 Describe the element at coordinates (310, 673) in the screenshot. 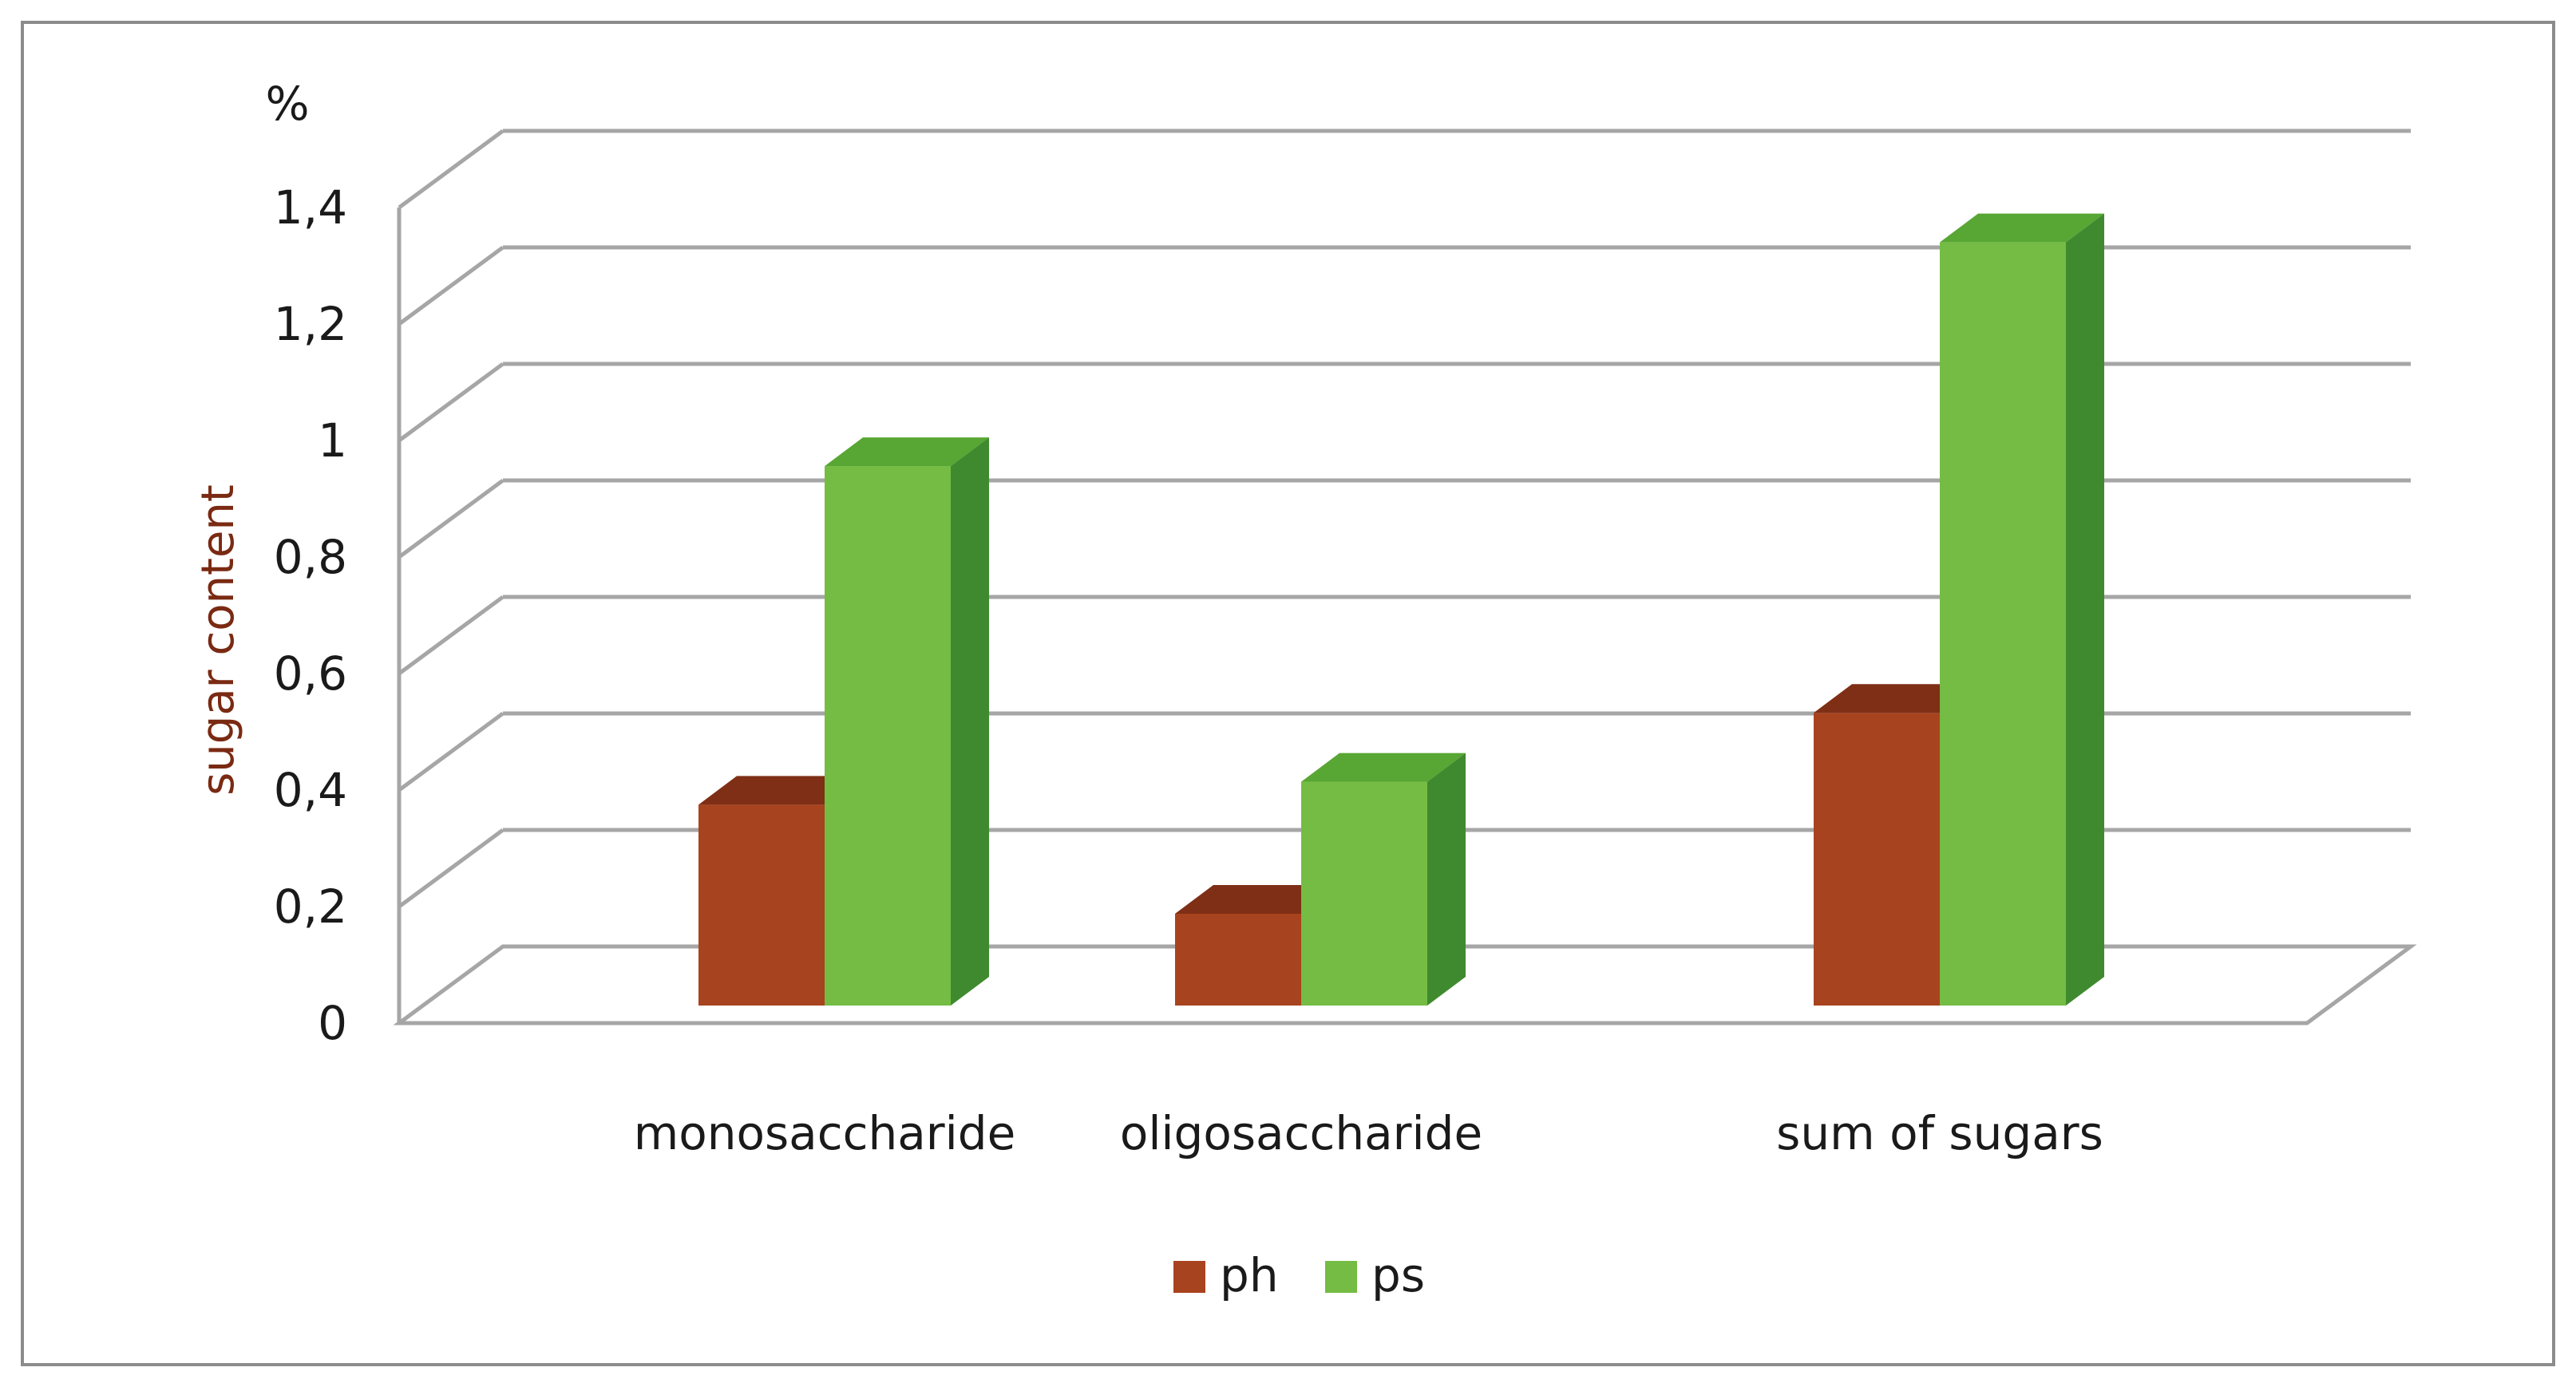

I see `y-tick-label: 0,6` at that location.